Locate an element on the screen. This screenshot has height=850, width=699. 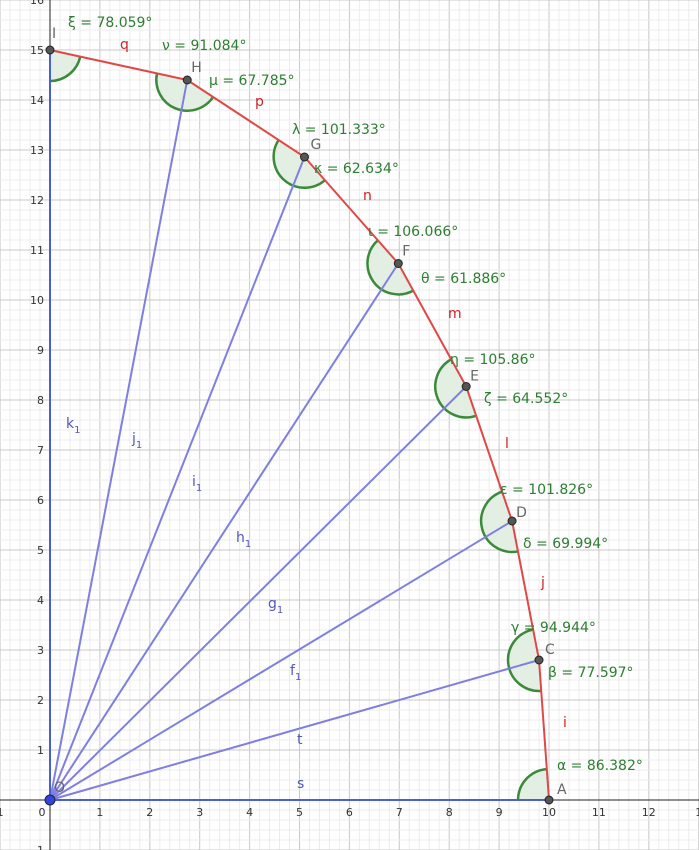
point-label-C: C is located at coordinates (550, 650).